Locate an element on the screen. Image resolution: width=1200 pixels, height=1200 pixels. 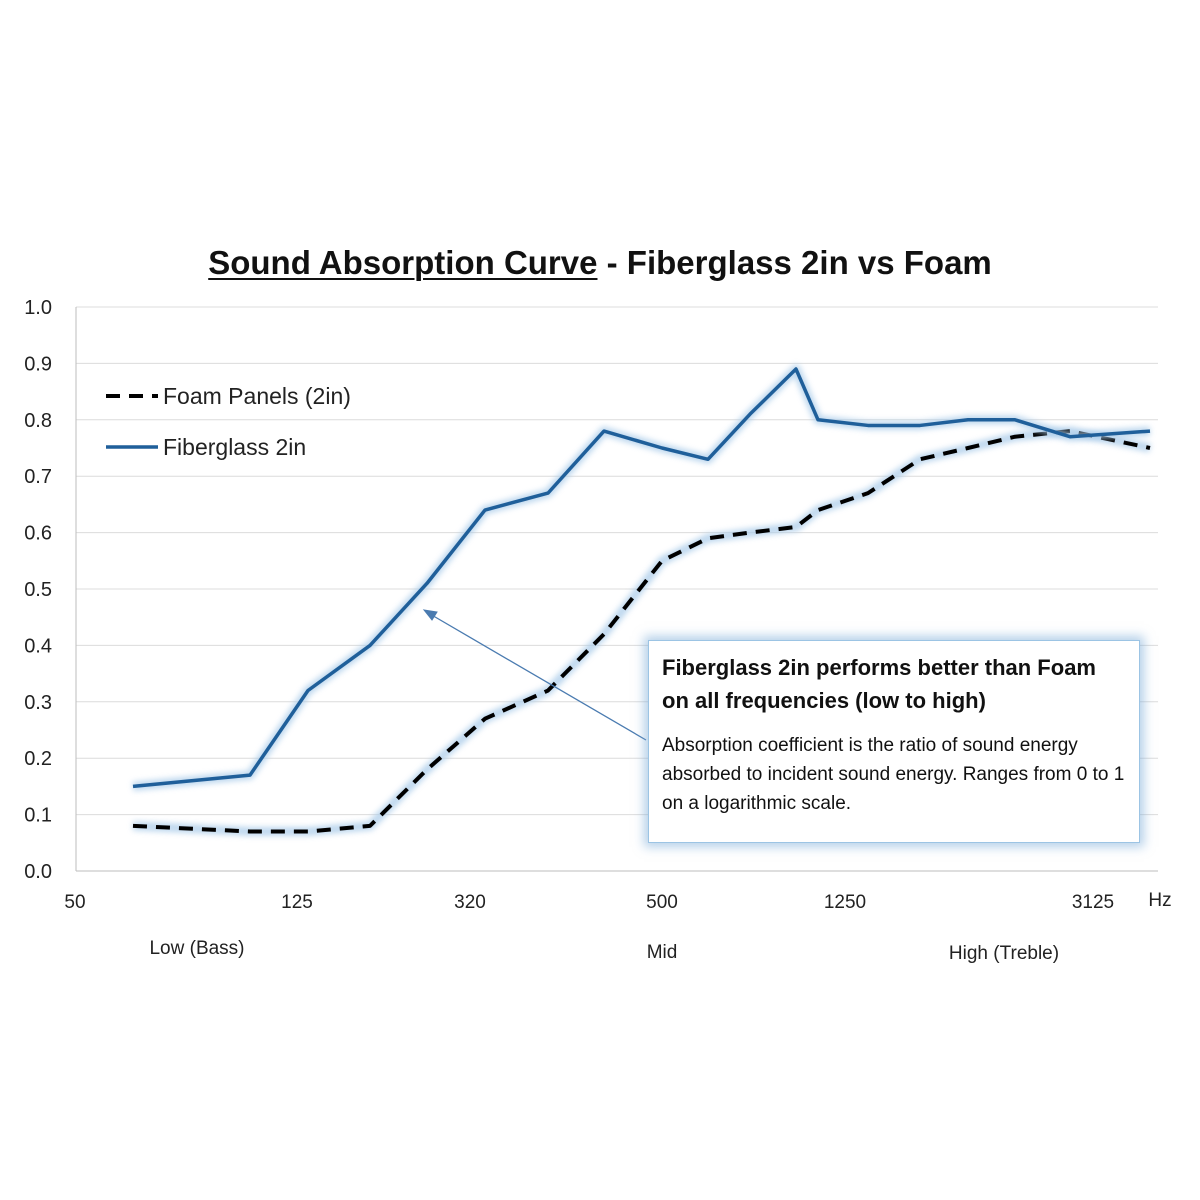
legend-label: Fiberglass 2in is located at coordinates (234, 447).